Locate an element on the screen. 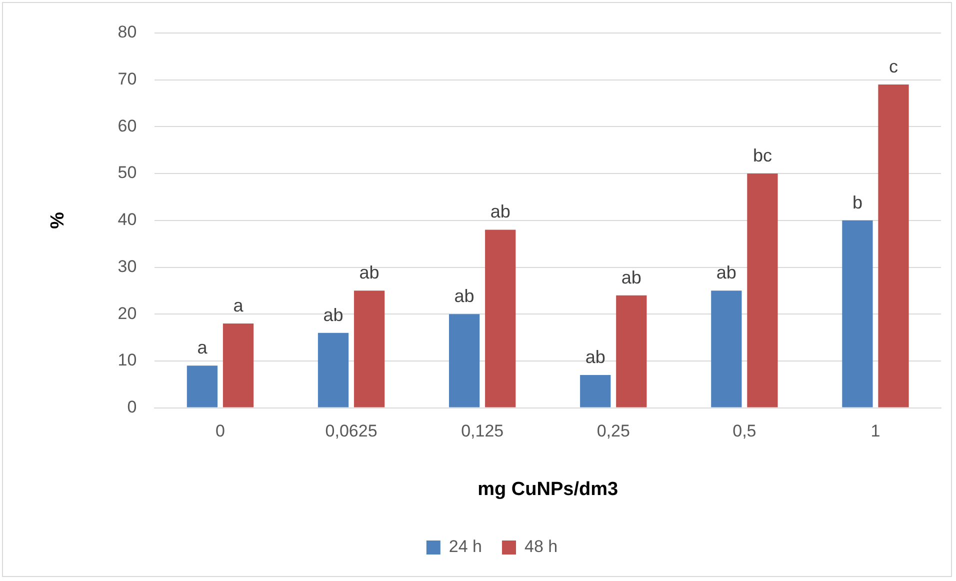  y-tick-label: 40 is located at coordinates (127, 220).